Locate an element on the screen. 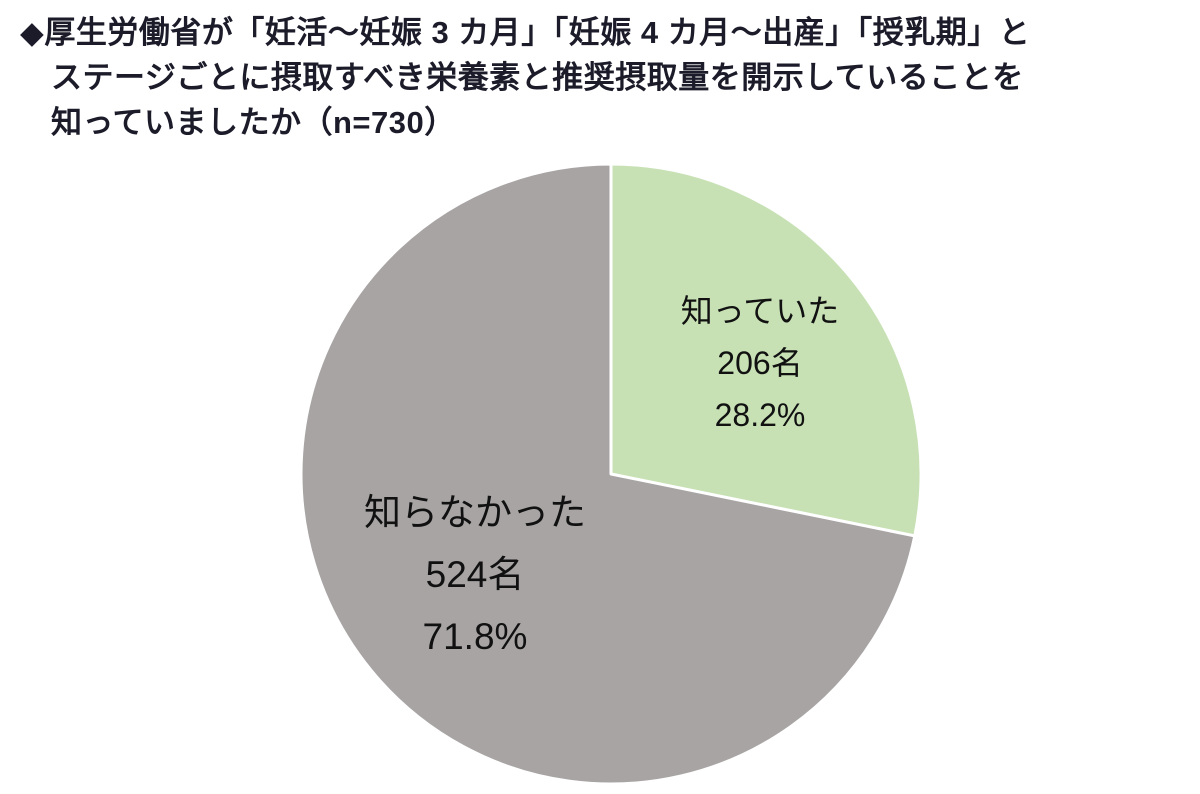  slice-label-unaware-count: 524名 is located at coordinates (475, 574).